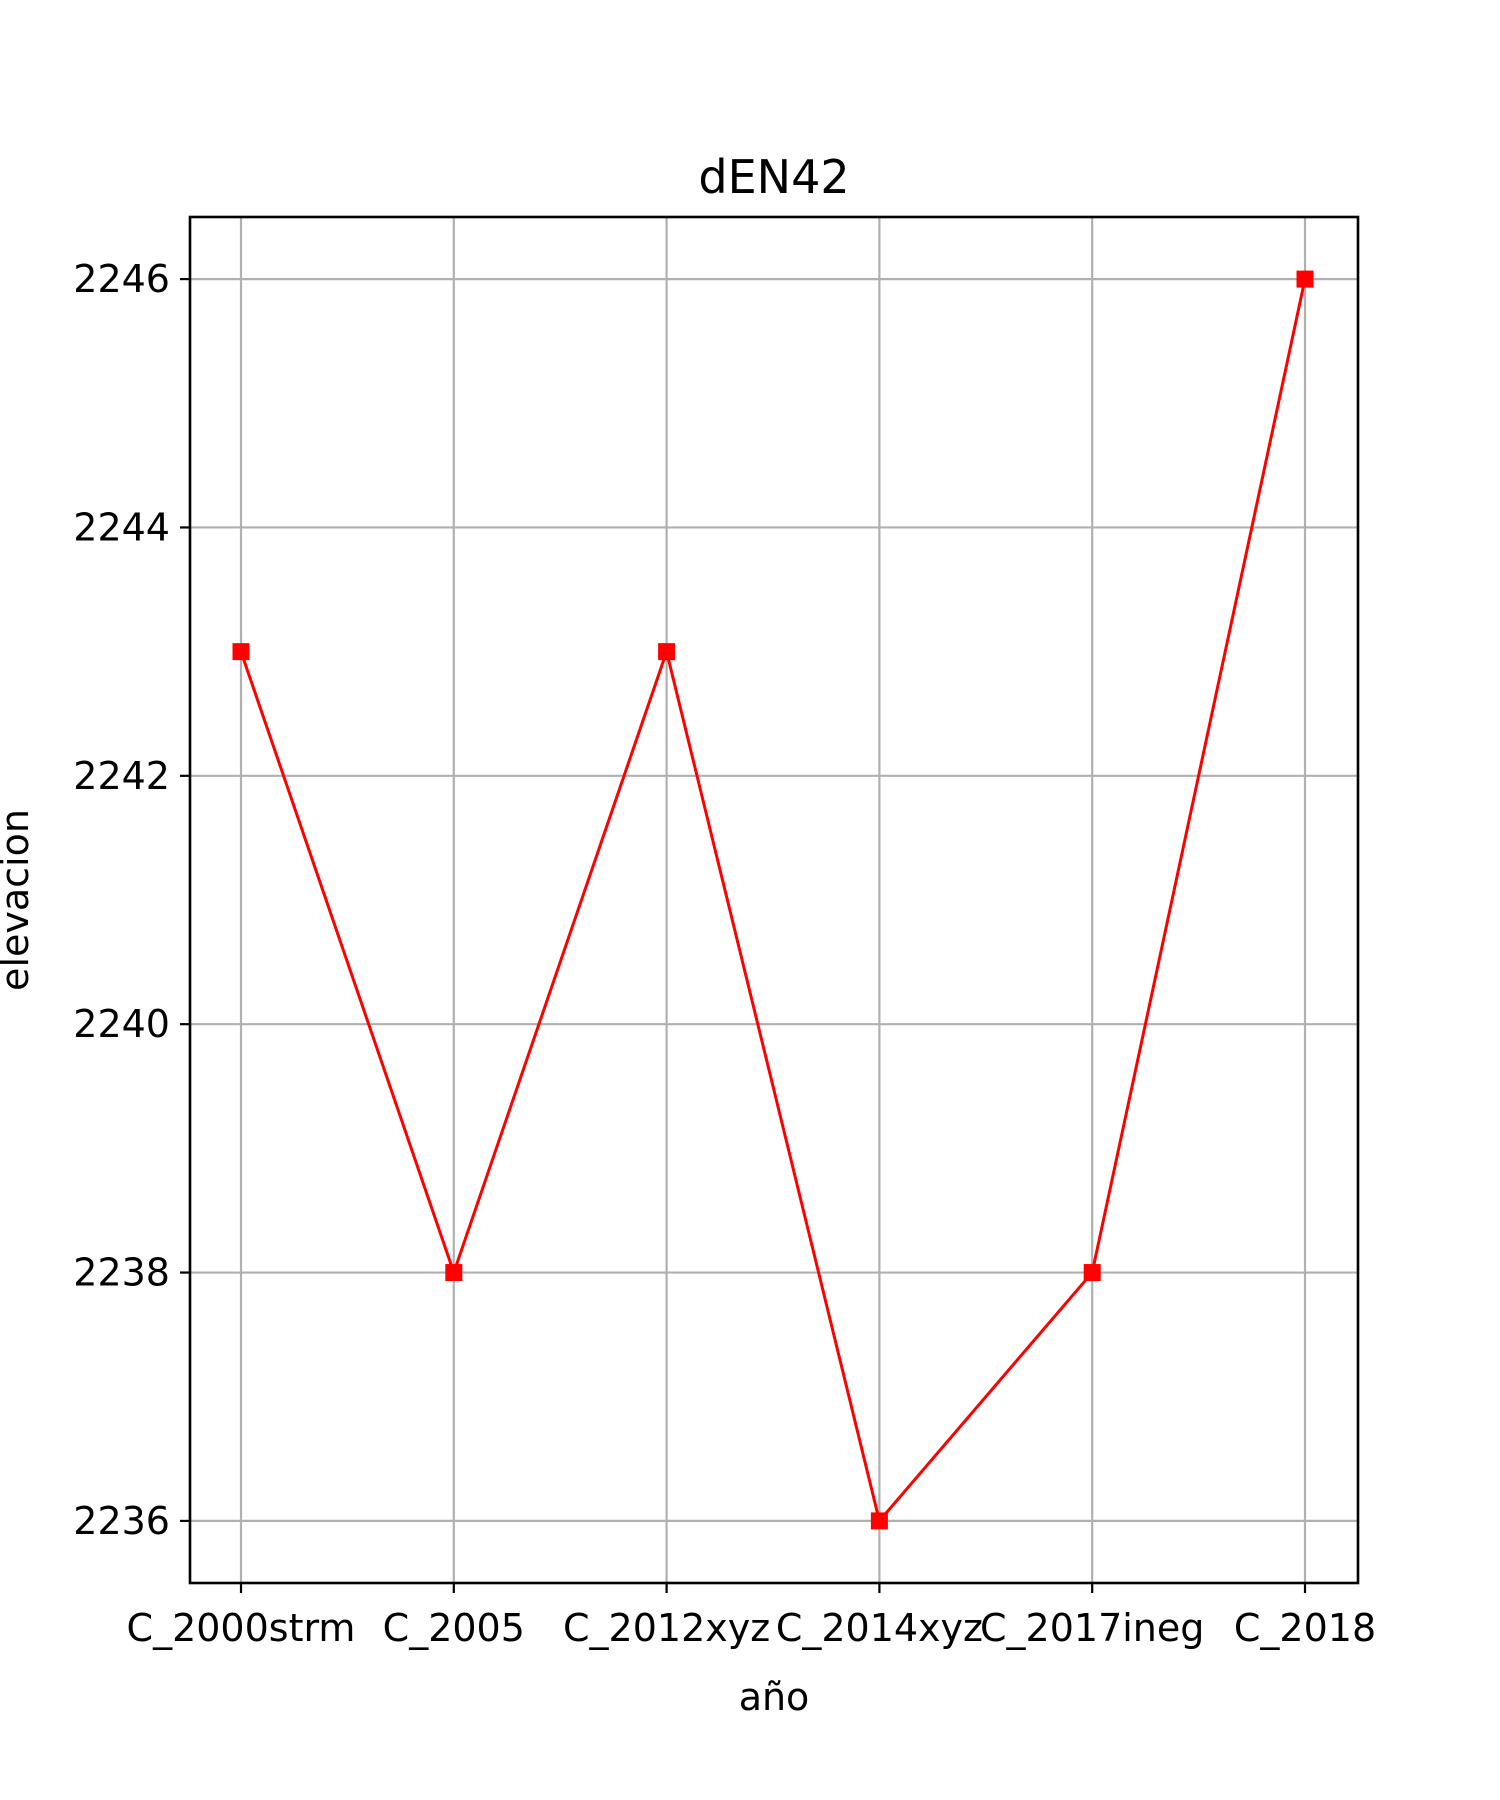  I want to click on x-tick-label: C_2012xyz, so click(666, 1628).